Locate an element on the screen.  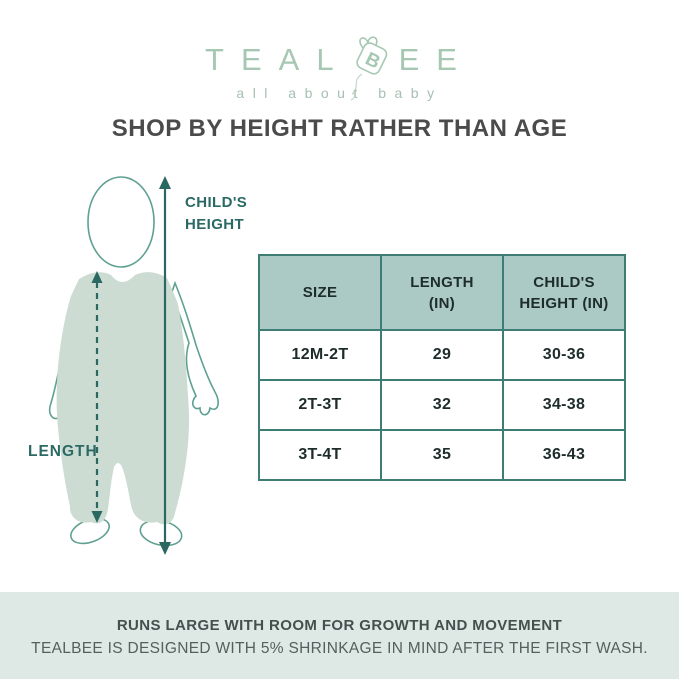
baby-head is located at coordinates (121, 222).